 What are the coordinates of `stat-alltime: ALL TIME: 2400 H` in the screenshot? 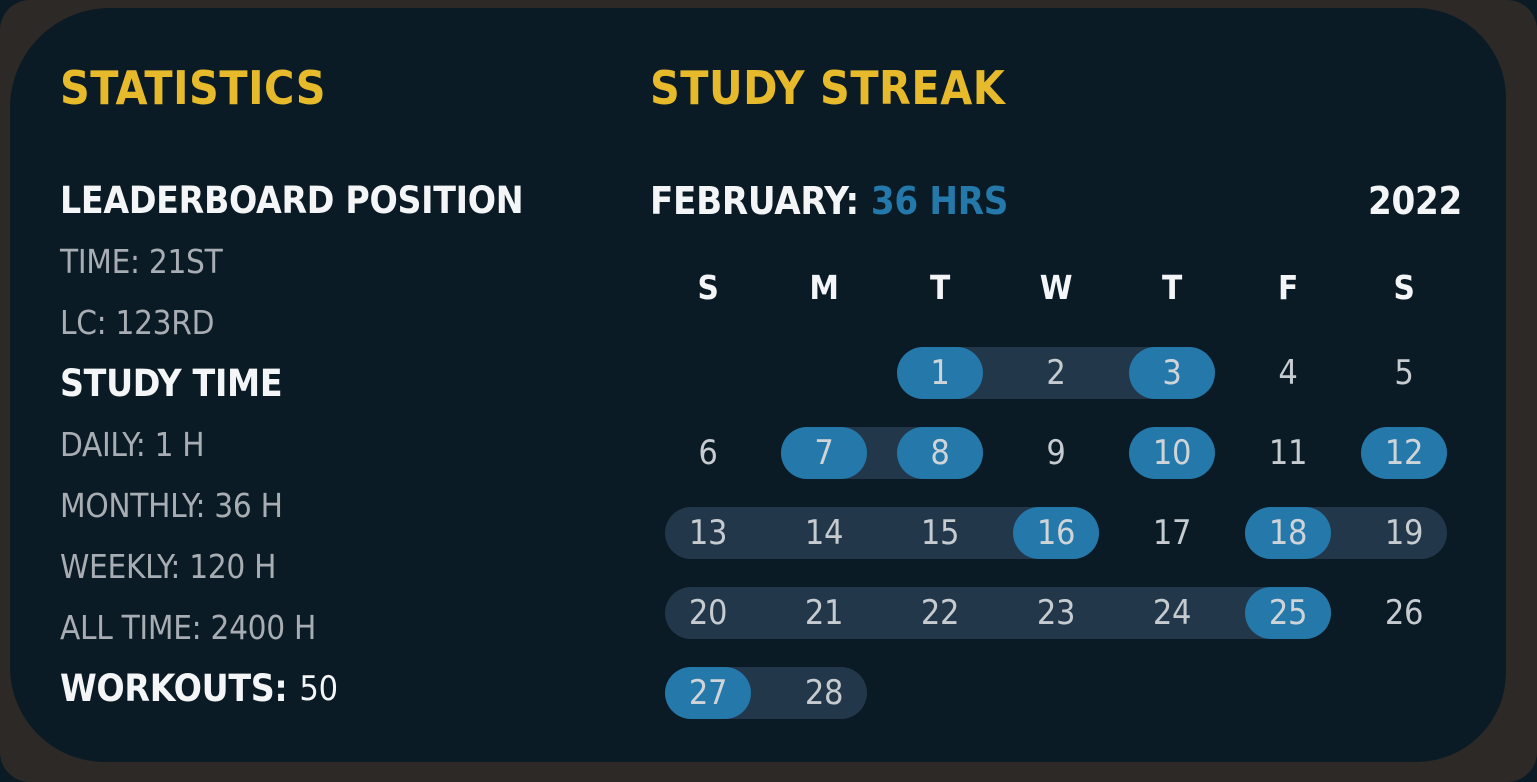 It's located at (188, 627).